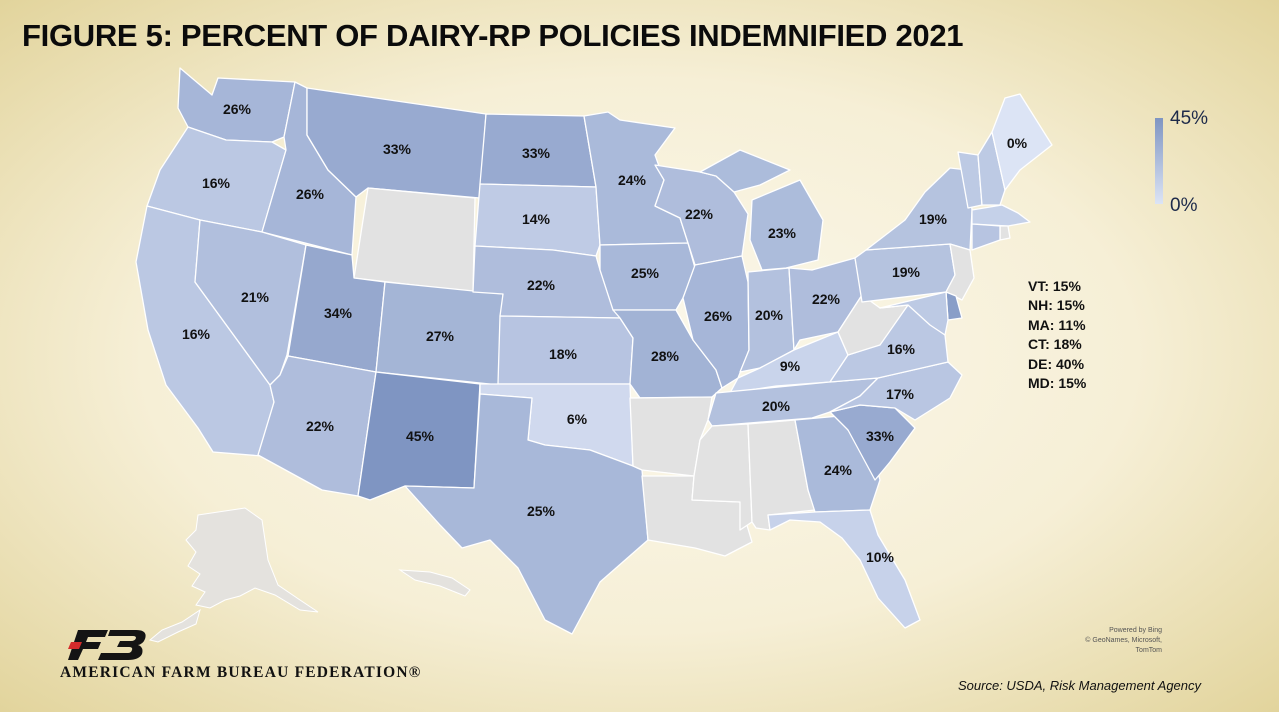  Describe the element at coordinates (196, 334) in the screenshot. I see `label-CA: 16%` at that location.